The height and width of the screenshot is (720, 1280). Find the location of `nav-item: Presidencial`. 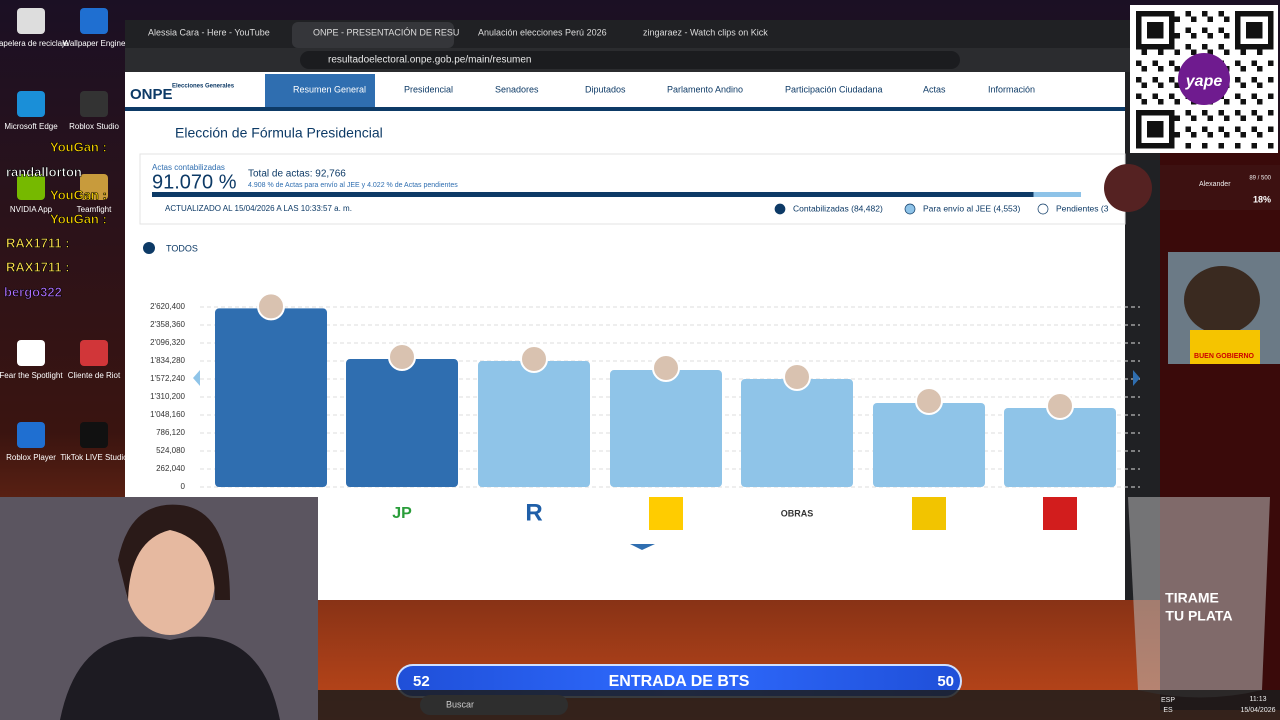

nav-item: Presidencial is located at coordinates (428, 89).